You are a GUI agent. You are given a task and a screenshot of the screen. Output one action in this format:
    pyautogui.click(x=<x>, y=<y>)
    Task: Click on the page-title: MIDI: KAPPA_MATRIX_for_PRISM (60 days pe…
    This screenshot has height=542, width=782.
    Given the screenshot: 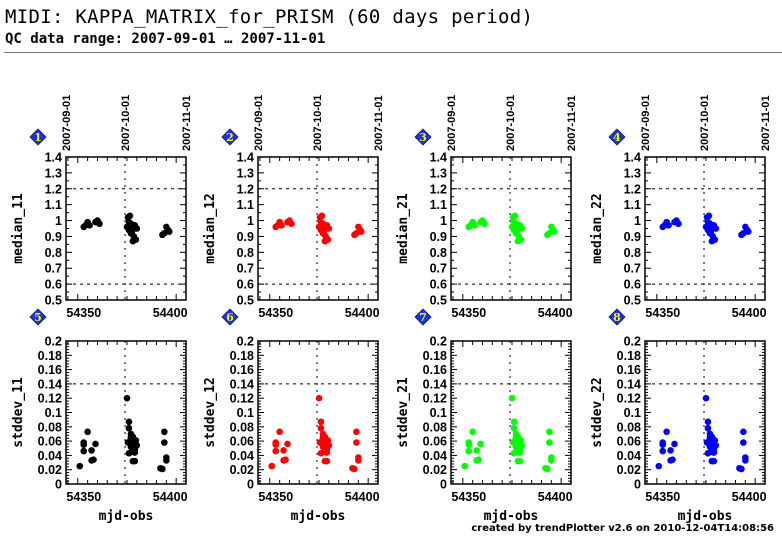 What is the action you would take?
    pyautogui.click(x=269, y=17)
    